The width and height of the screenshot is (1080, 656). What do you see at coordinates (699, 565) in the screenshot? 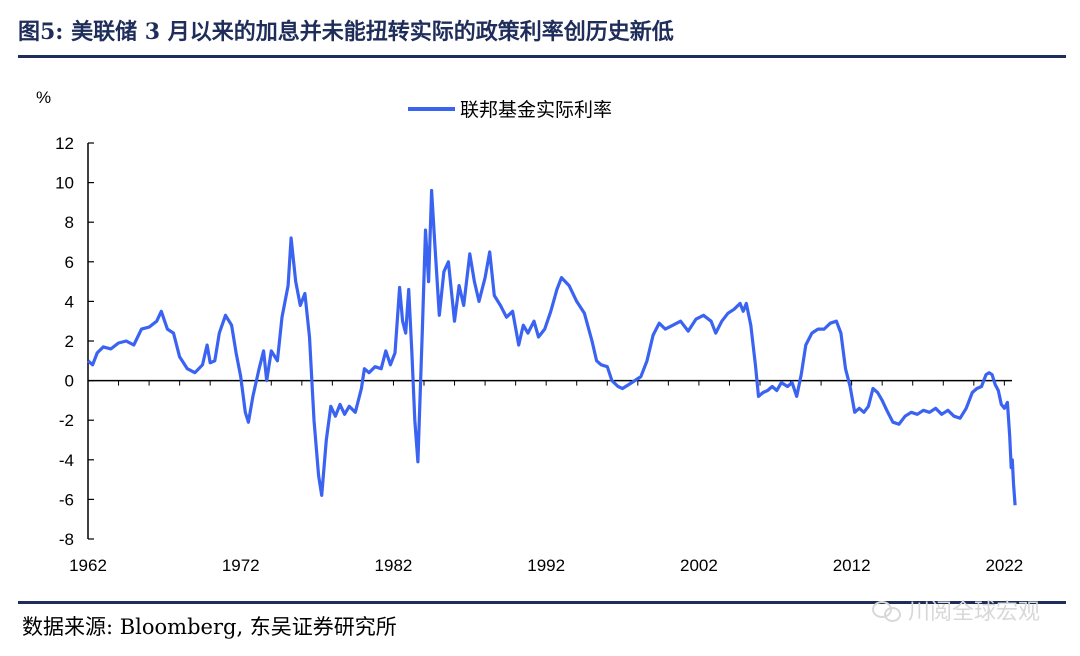
I see `x-tick-label: 2002` at bounding box center [699, 565].